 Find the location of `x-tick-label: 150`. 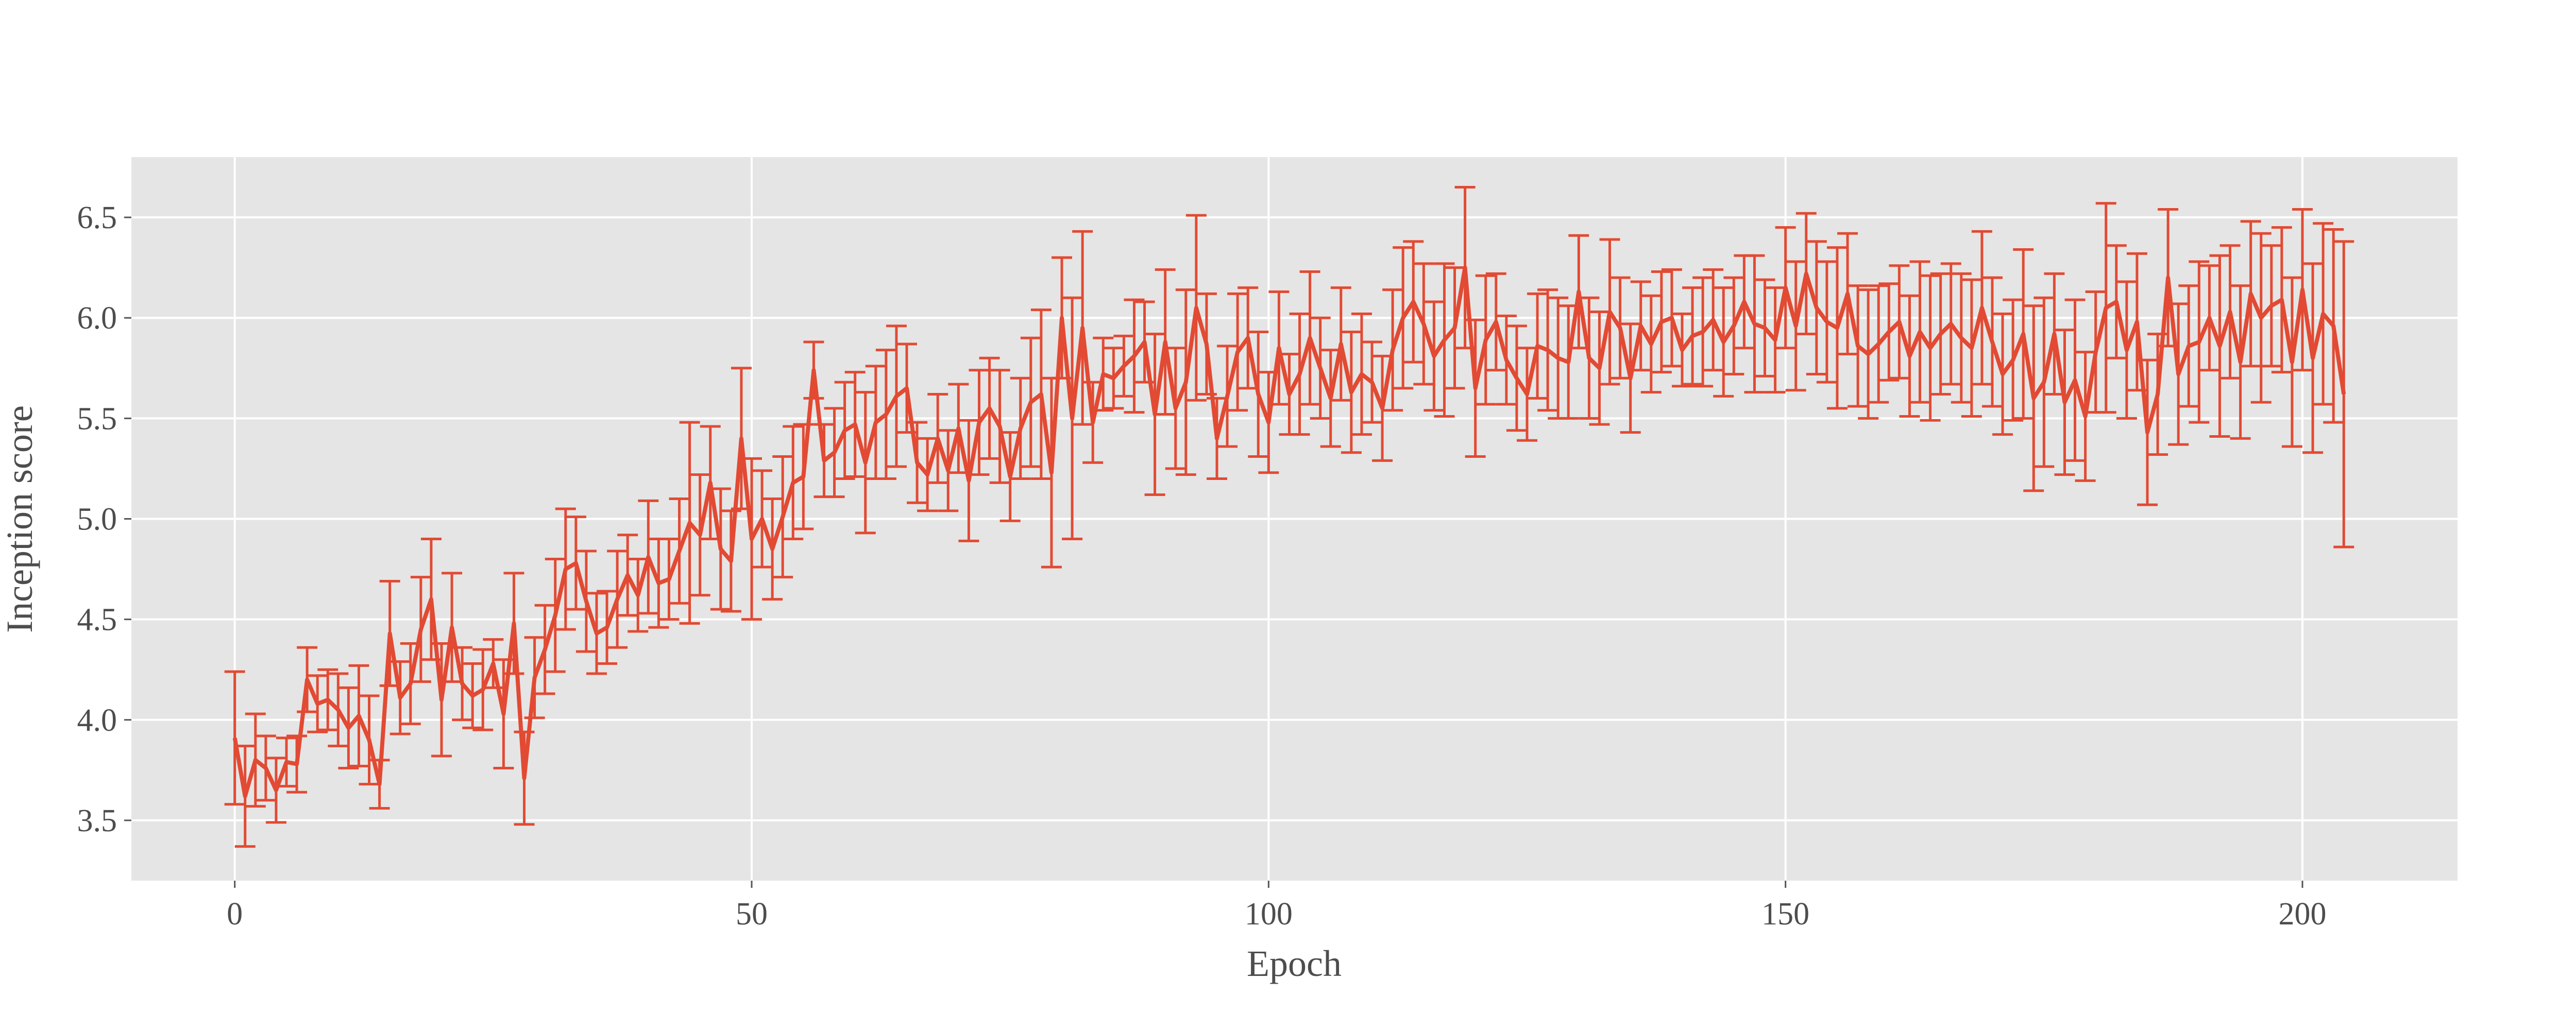

x-tick-label: 150 is located at coordinates (1785, 914).